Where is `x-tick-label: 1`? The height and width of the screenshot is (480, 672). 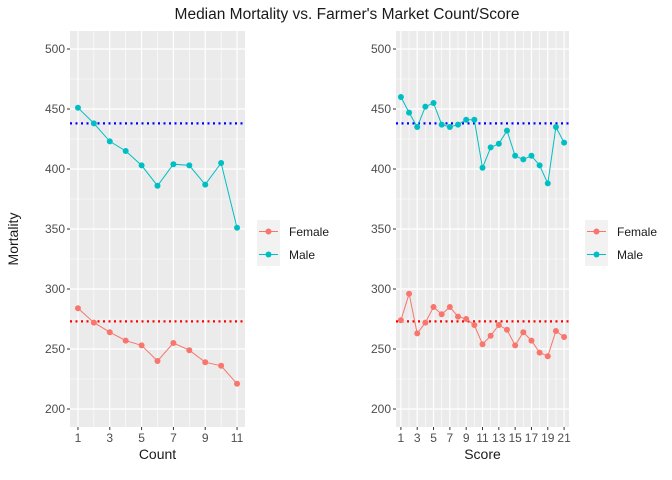
x-tick-label: 1 is located at coordinates (401, 438).